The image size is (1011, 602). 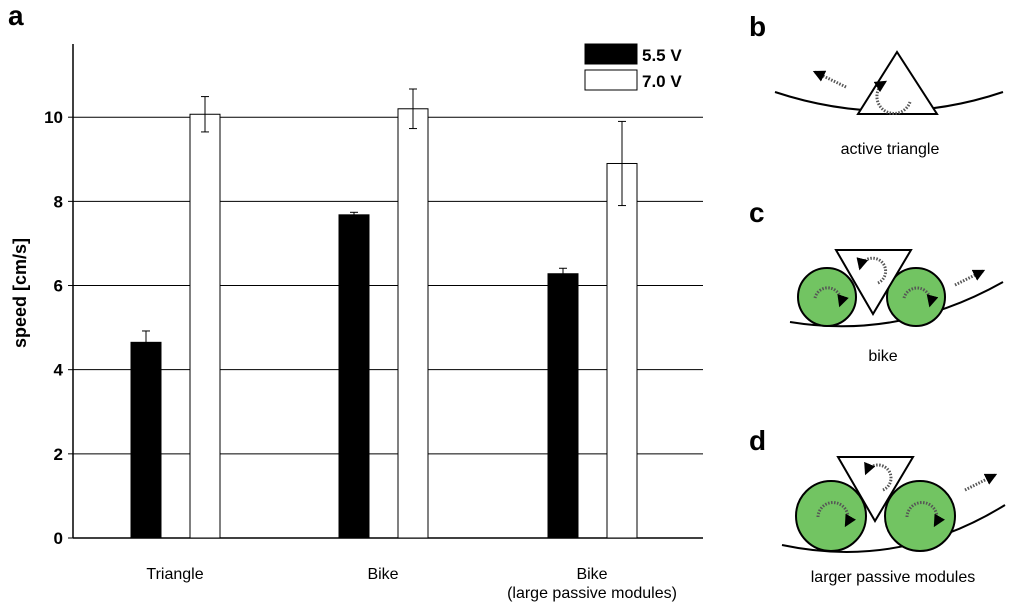 What do you see at coordinates (59, 370) in the screenshot?
I see `y-tick-label: 4` at bounding box center [59, 370].